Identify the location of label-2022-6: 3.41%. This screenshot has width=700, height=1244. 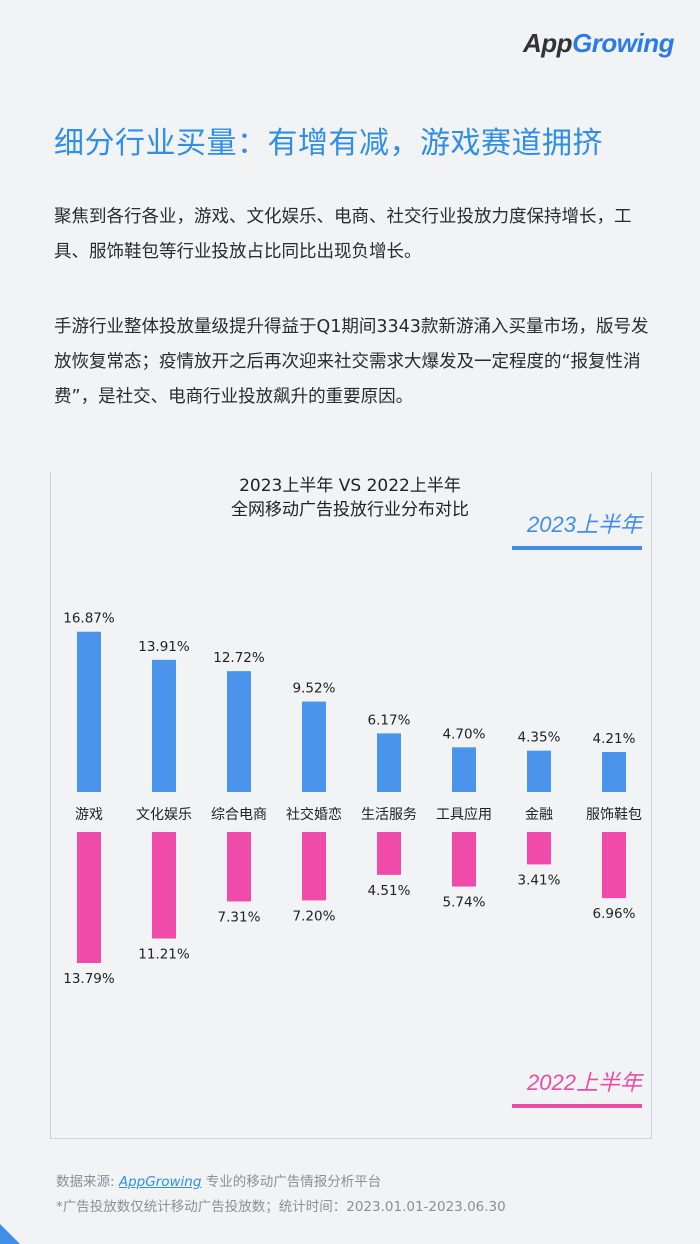
(539, 880).